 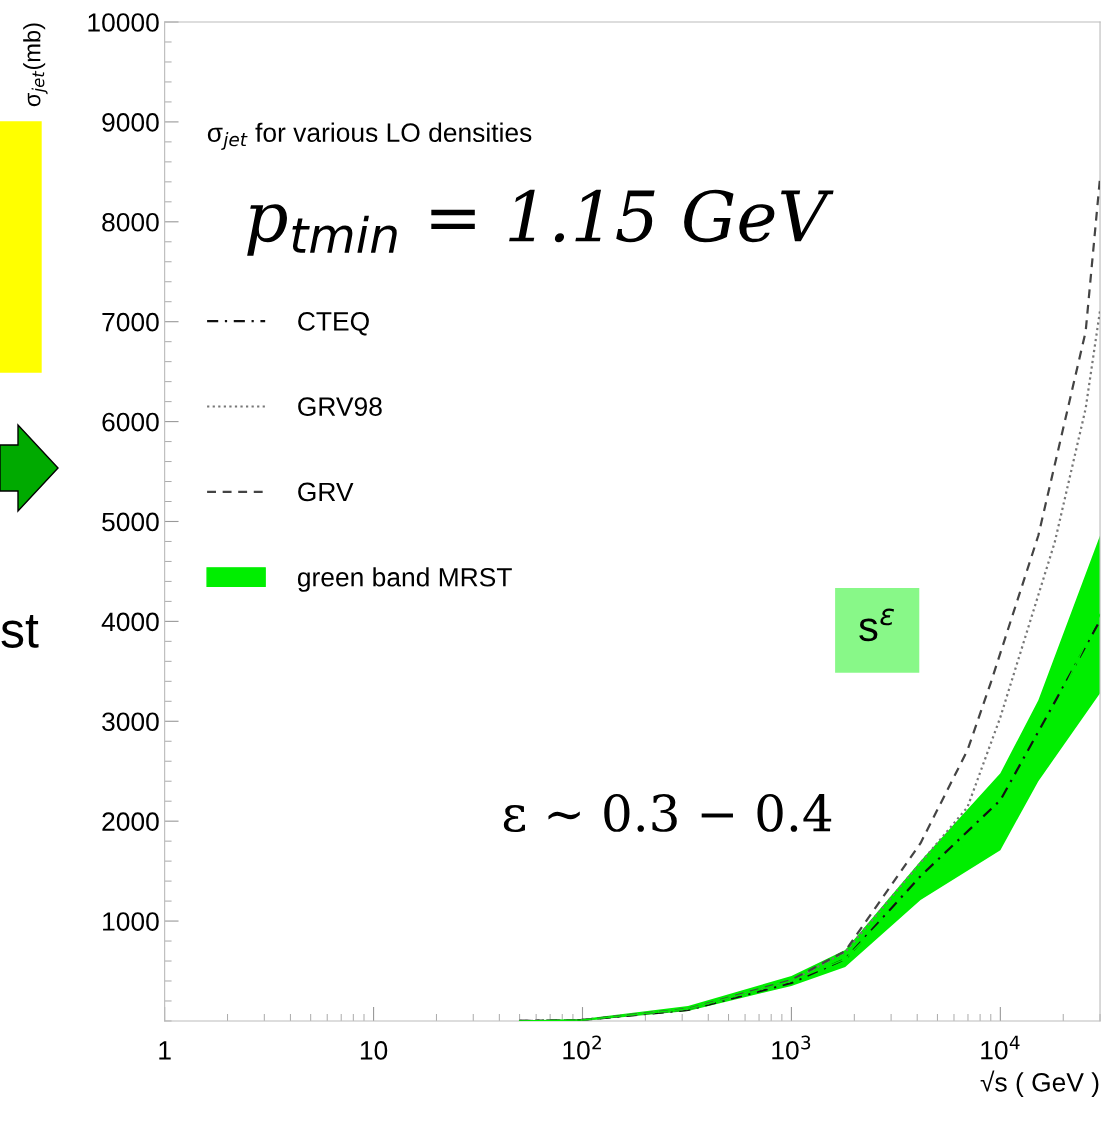 What do you see at coordinates (333, 324) in the screenshot?
I see `legend-label: CTEQ` at bounding box center [333, 324].